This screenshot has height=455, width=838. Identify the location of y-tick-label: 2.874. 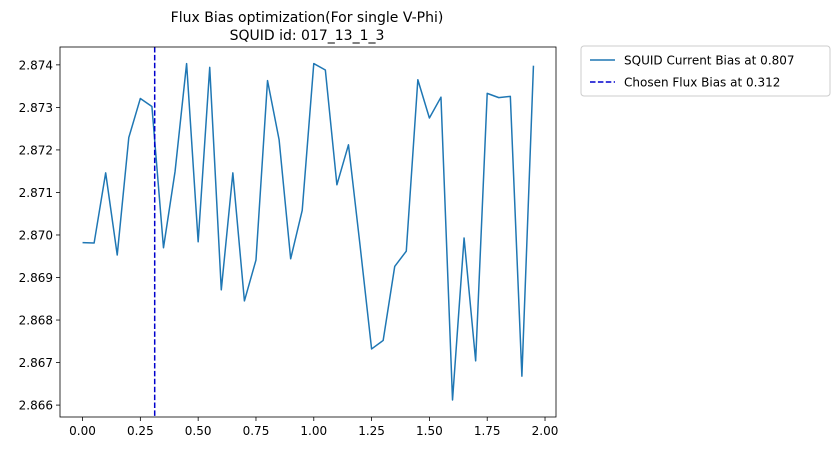
(36, 65).